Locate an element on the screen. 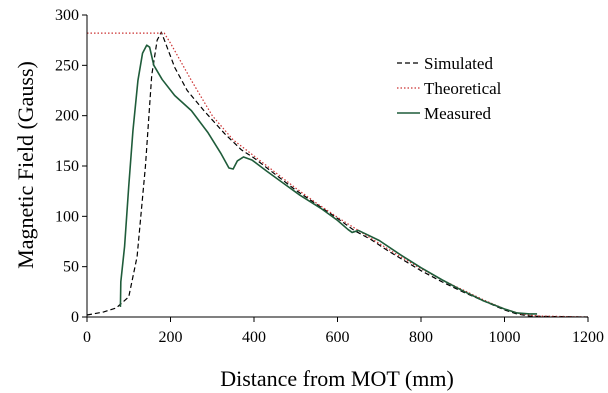  x-tick-label-1200: 1200 is located at coordinates (588, 337).